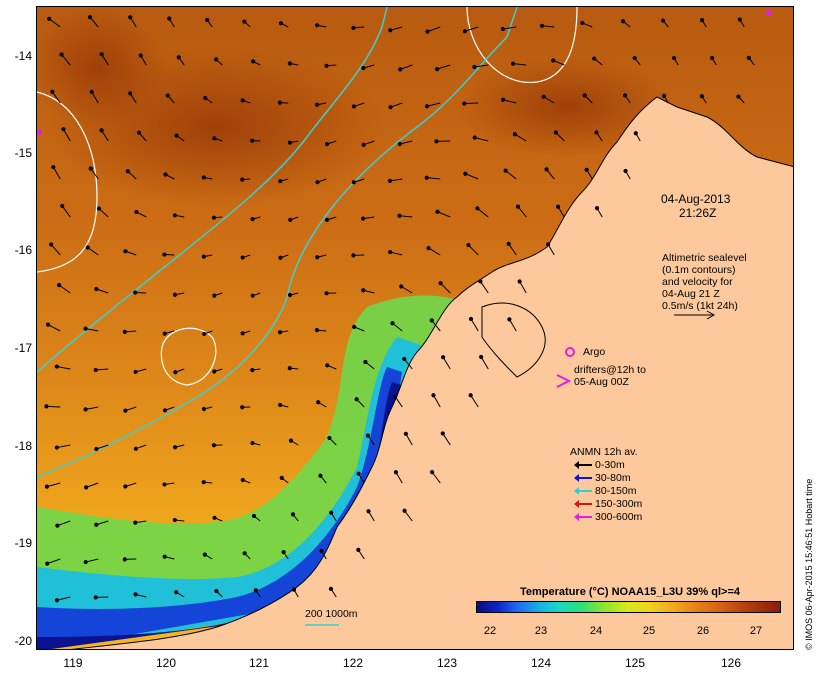 This screenshot has width=820, height=680. What do you see at coordinates (700, 306) in the screenshot?
I see `altimetry-note: 0.5m/s (1kt 24h)` at bounding box center [700, 306].